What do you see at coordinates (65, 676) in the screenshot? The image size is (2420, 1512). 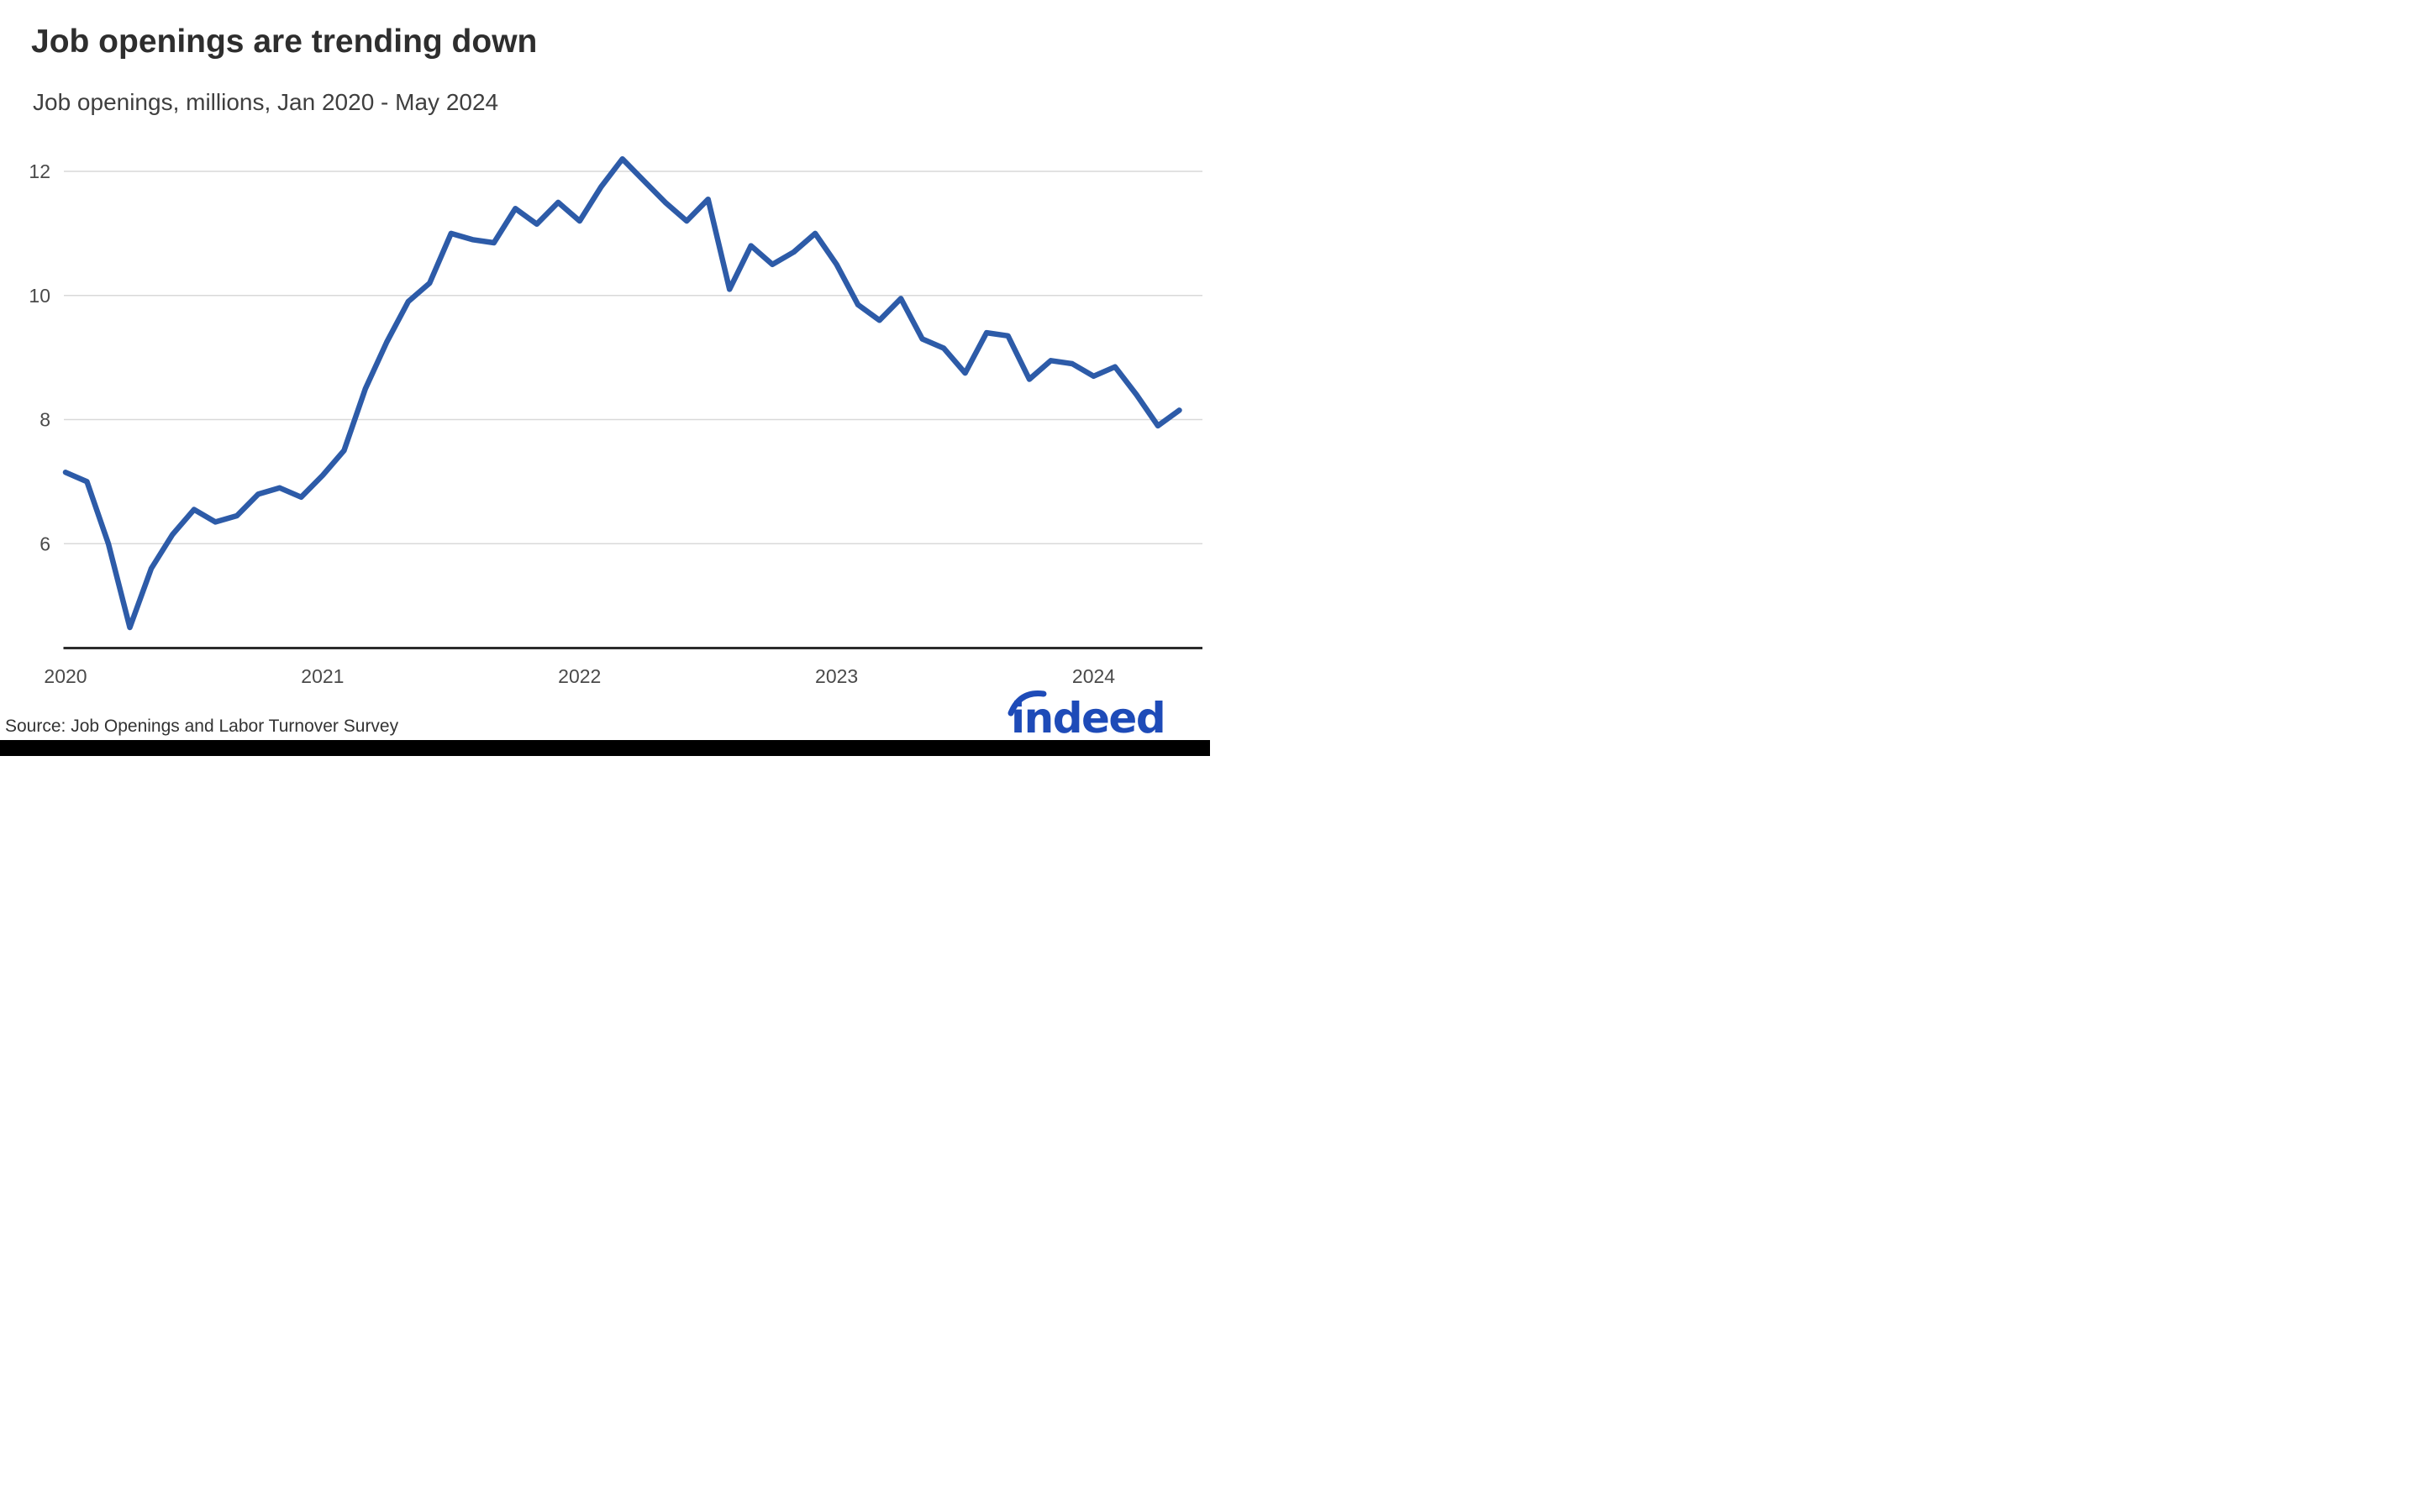 I see `x-tick-label: 2020` at bounding box center [65, 676].